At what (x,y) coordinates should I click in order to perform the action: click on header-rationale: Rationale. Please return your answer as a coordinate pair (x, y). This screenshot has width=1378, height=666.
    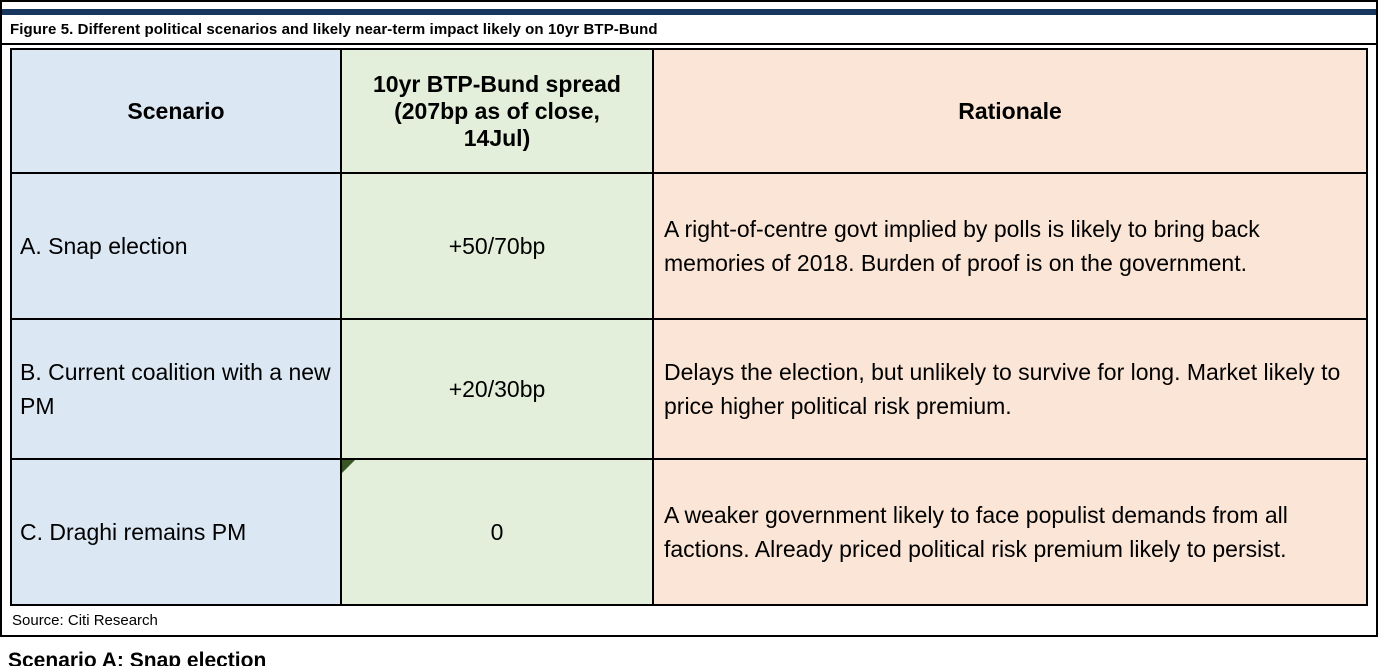
    Looking at the image, I should click on (1010, 111).